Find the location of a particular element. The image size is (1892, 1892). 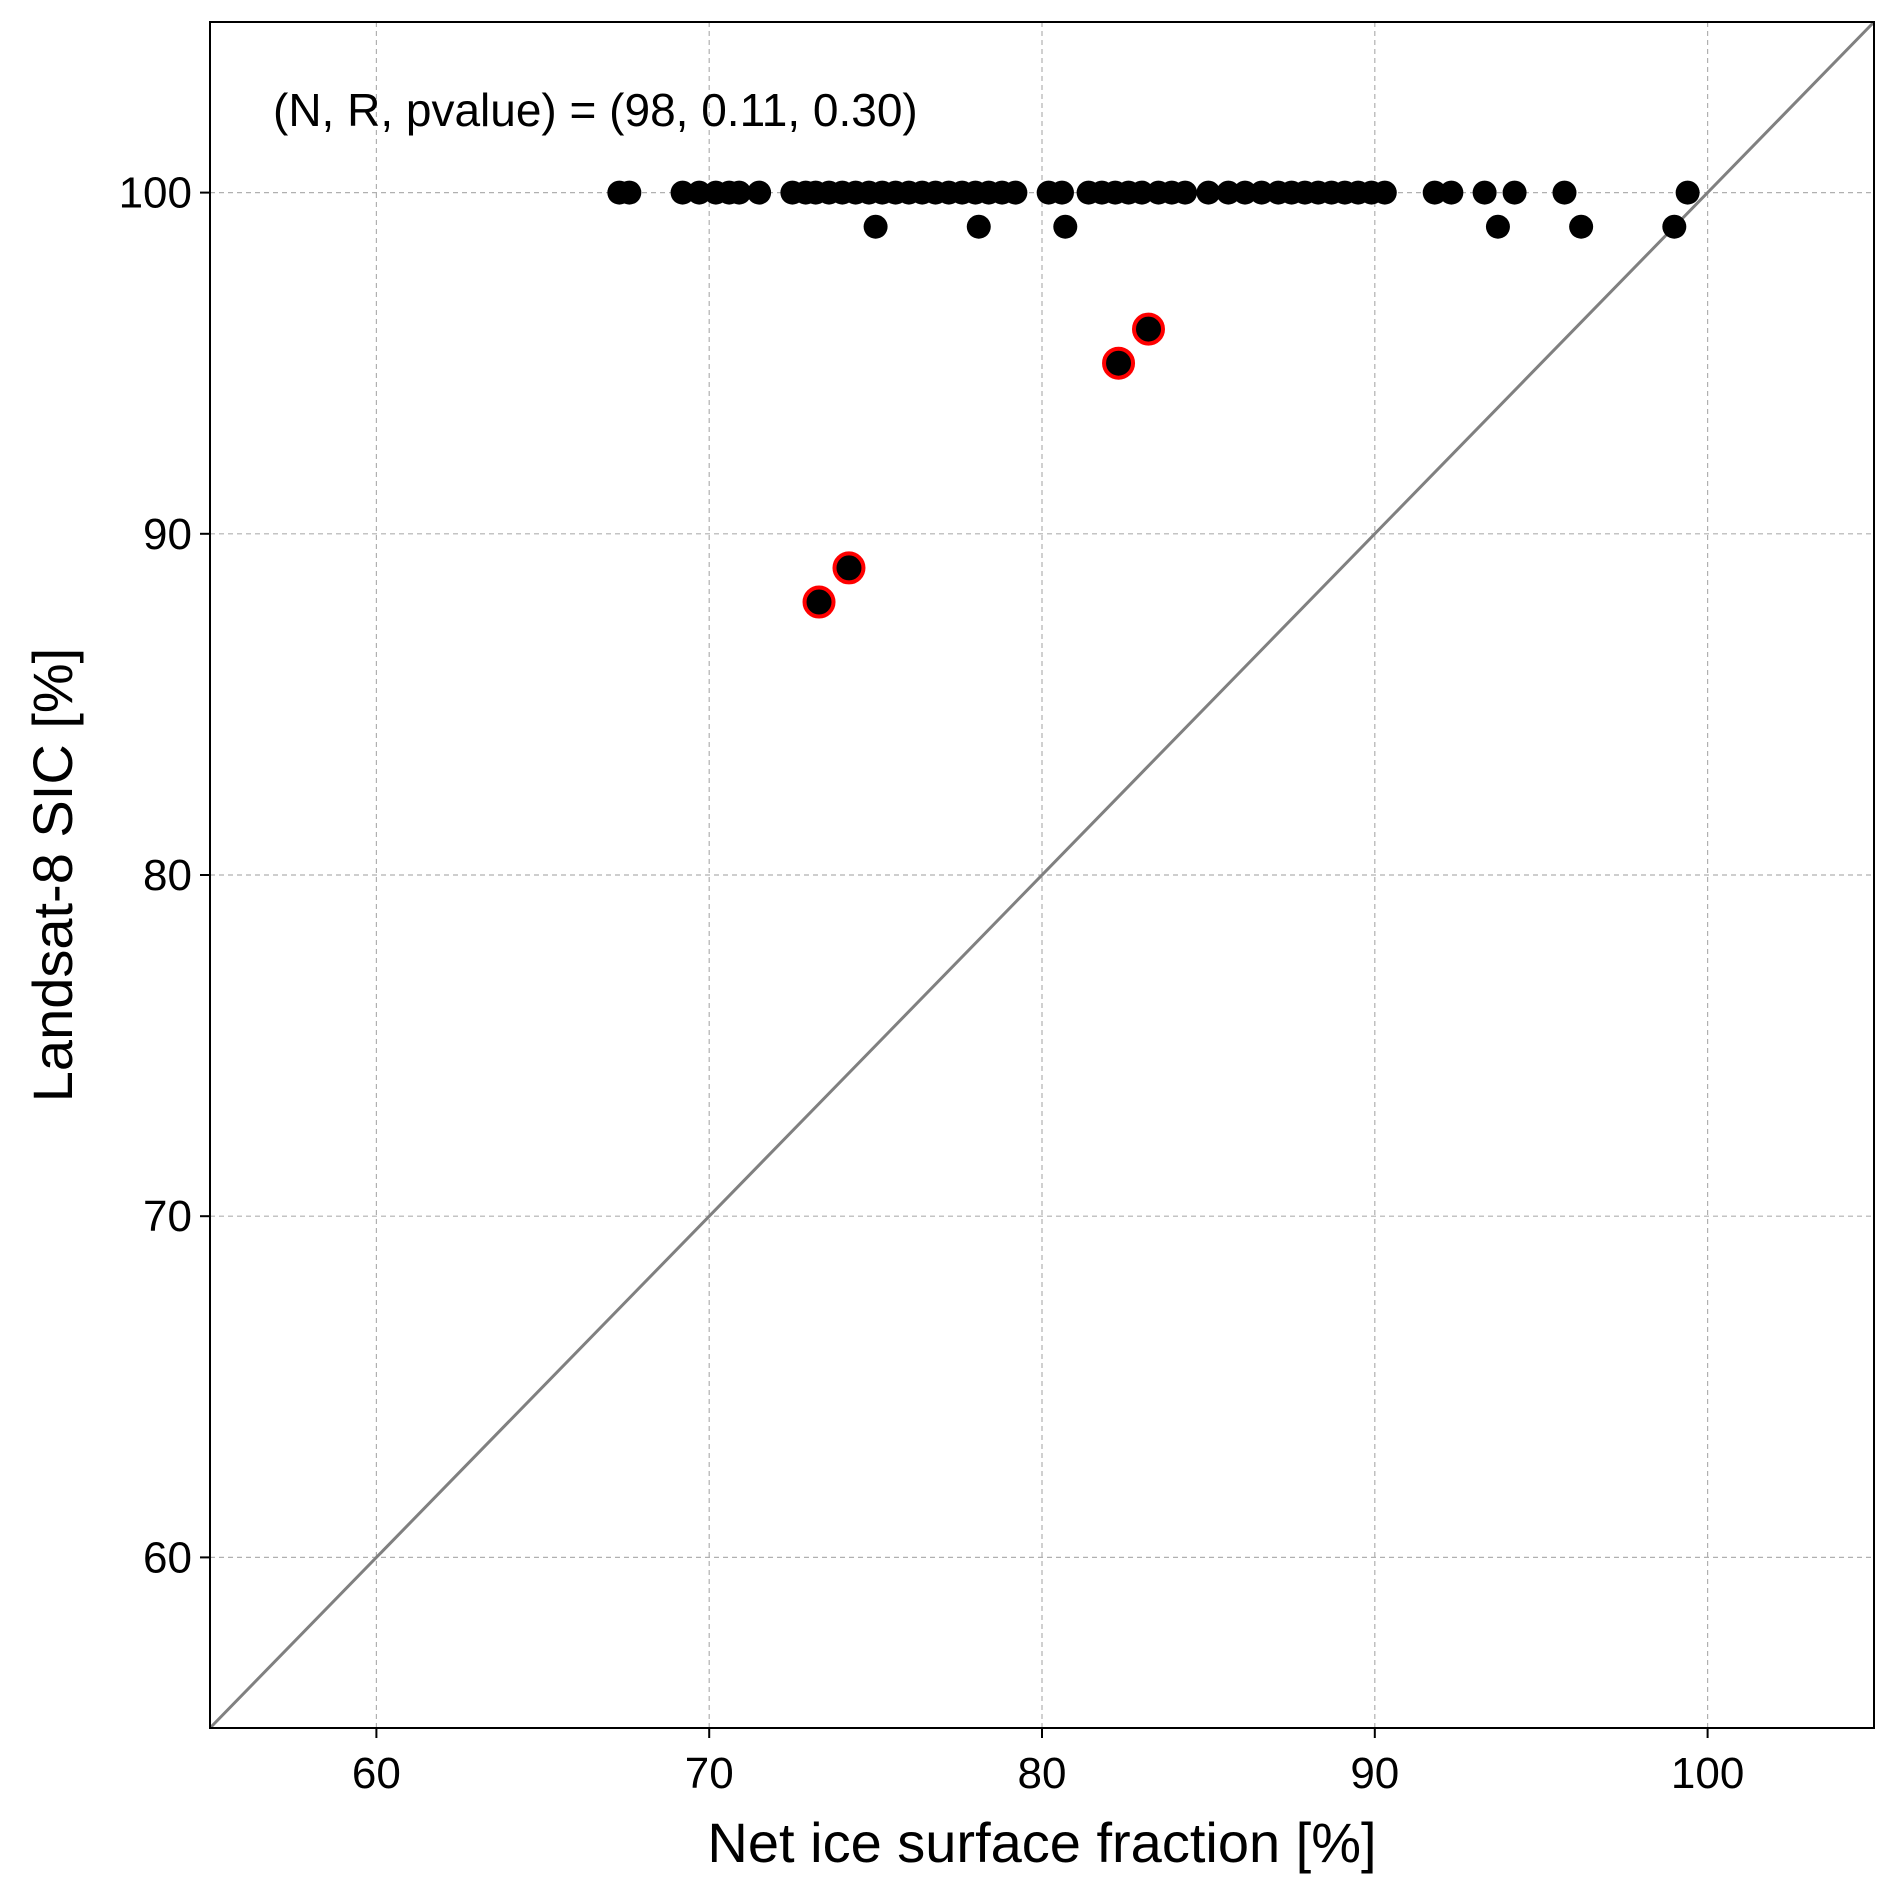

x-tick-label: 60 is located at coordinates (376, 1773).